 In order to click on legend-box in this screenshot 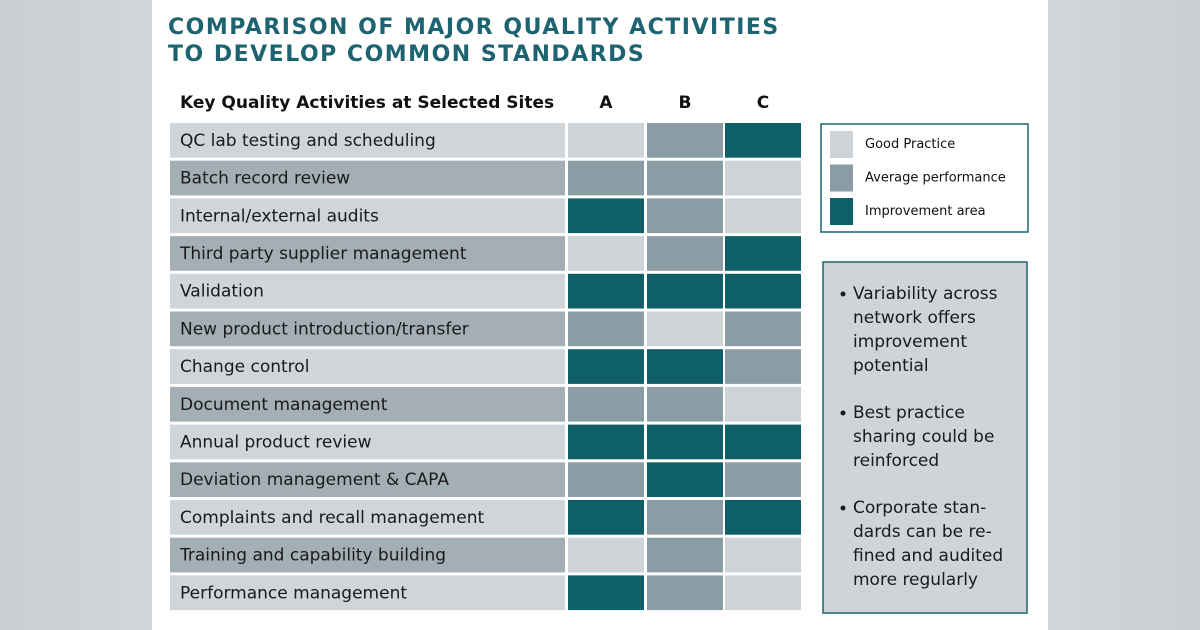, I will do `click(924, 178)`.